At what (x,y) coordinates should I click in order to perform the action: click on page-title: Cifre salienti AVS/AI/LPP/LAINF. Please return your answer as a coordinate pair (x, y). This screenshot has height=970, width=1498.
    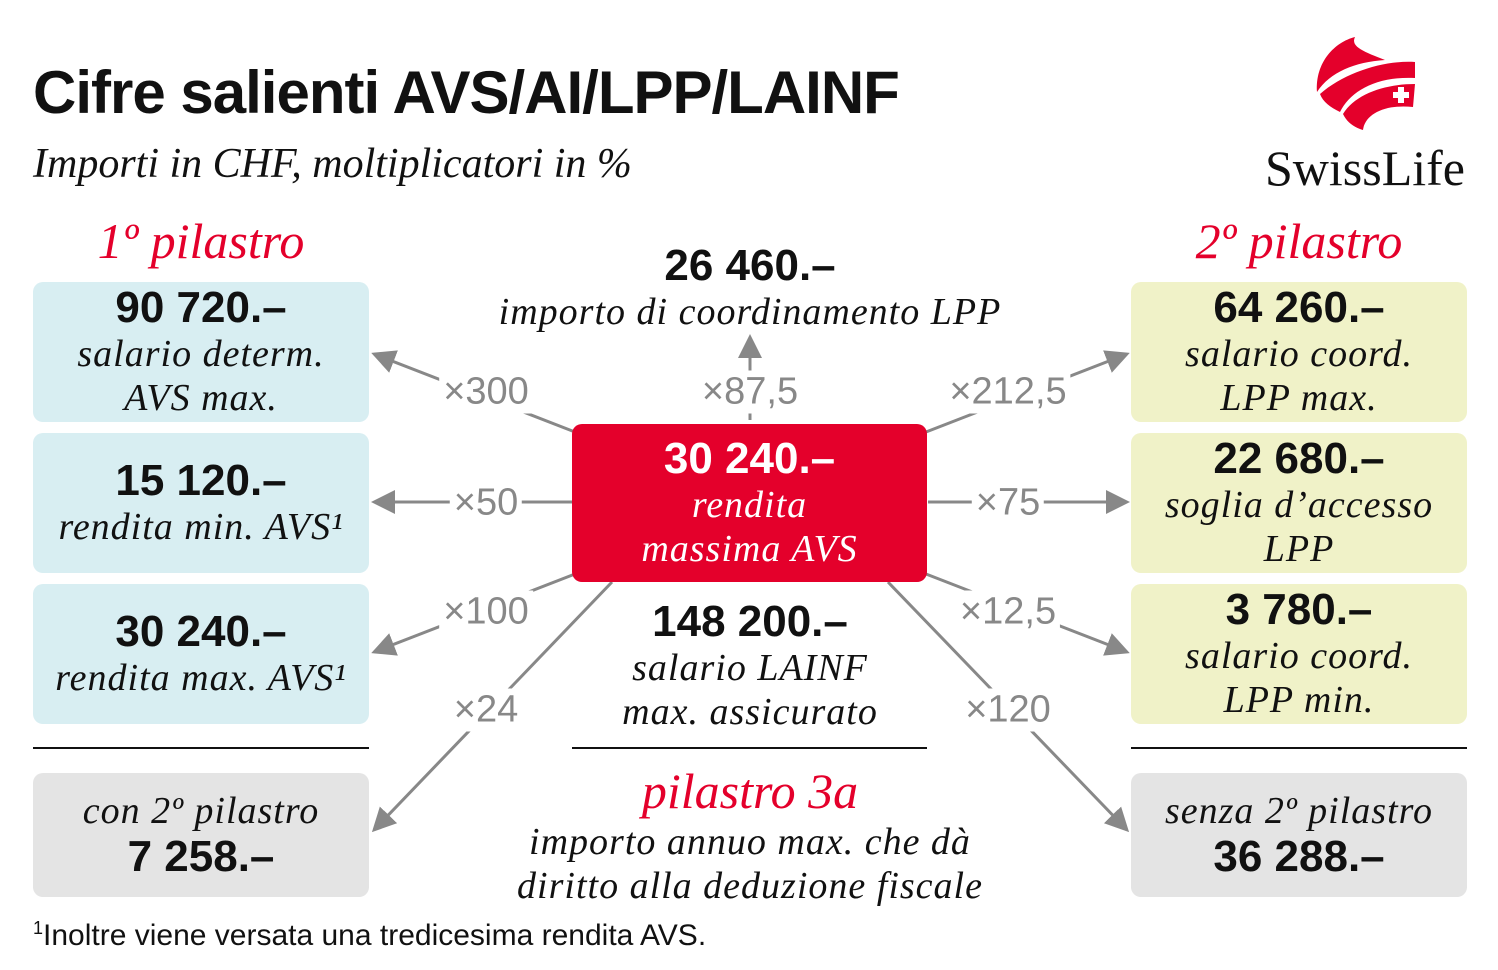
    Looking at the image, I should click on (466, 92).